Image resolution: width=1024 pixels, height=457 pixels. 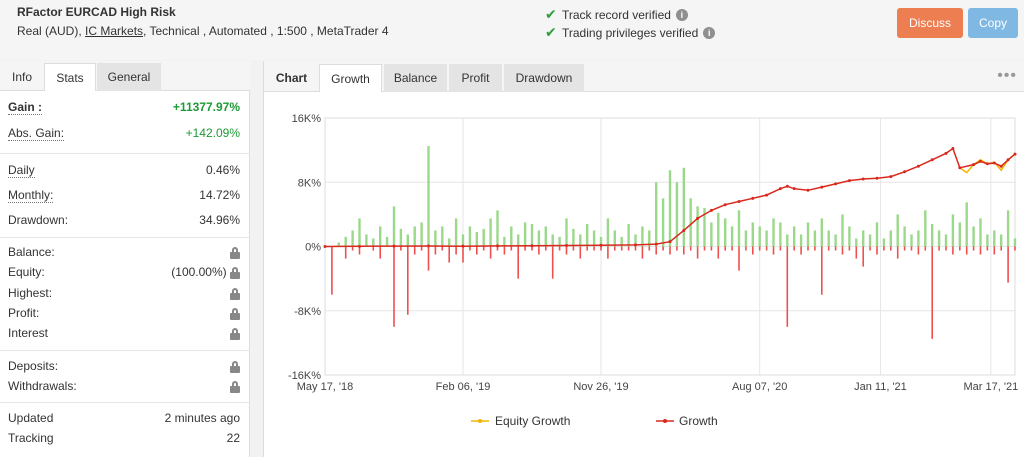 I want to click on tab-drawdown: Drawdown, so click(x=544, y=78).